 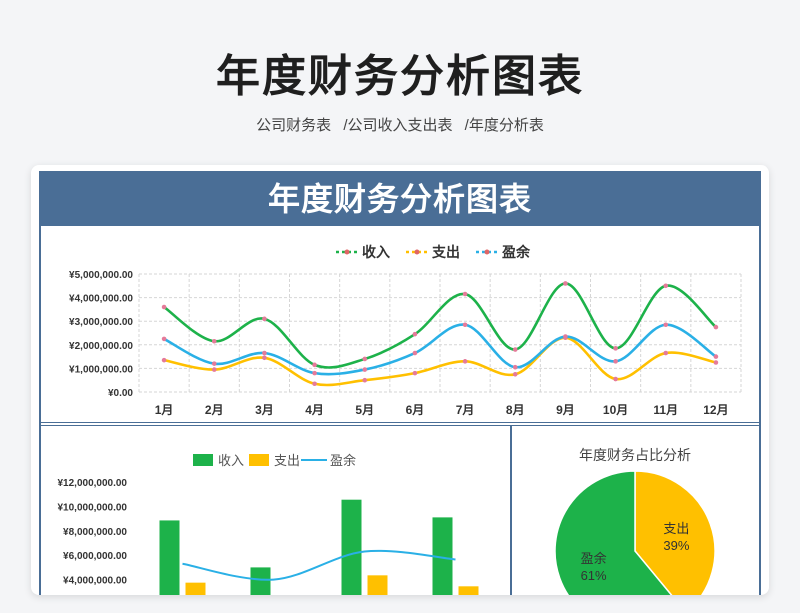 I want to click on x-tick-label: 8月, so click(x=515, y=410).